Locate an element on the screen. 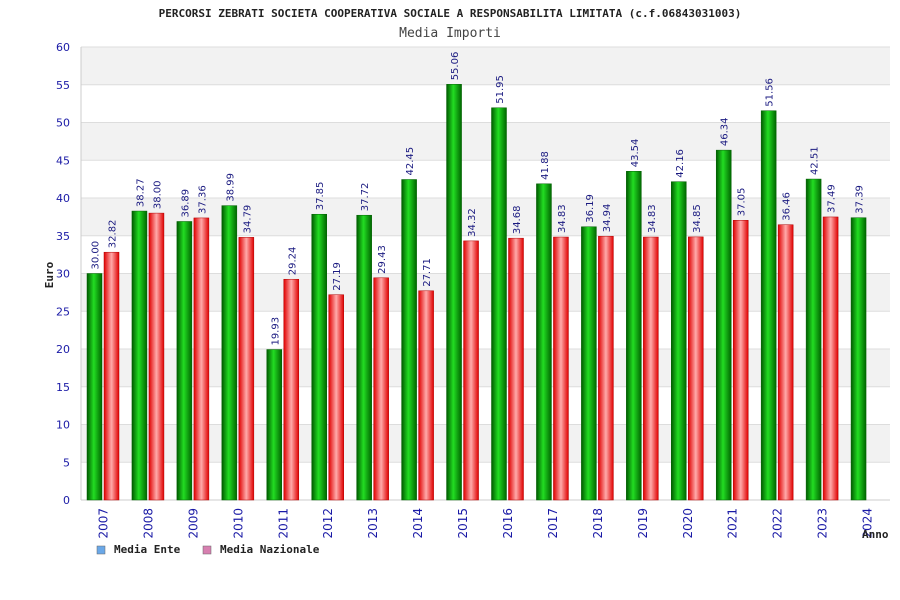 The image size is (900, 600). data-label: 43.54 is located at coordinates (635, 153).